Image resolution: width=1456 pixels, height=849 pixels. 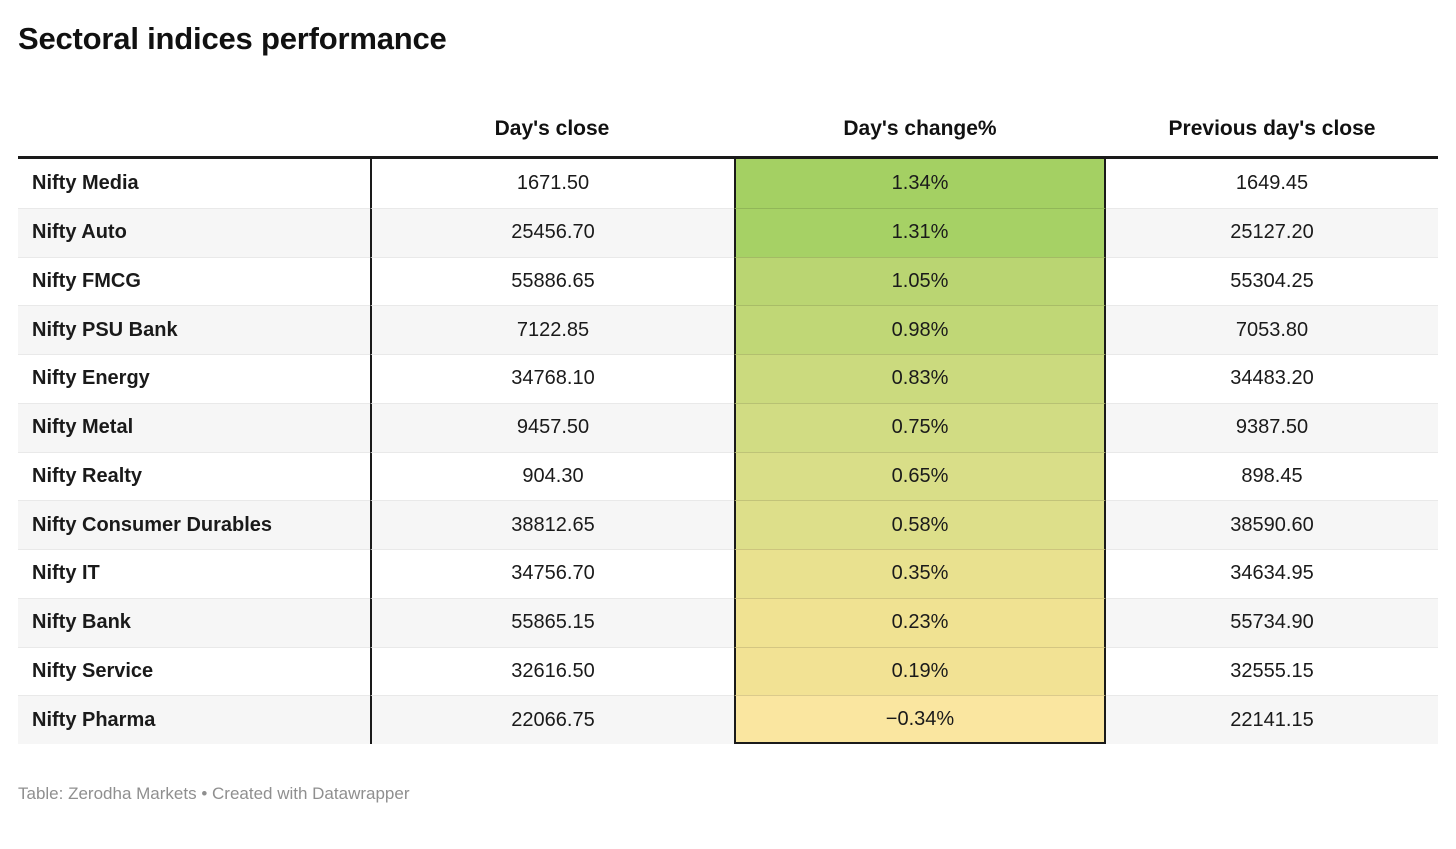 What do you see at coordinates (920, 427) in the screenshot?
I see `cell-days-change: 0.75%` at bounding box center [920, 427].